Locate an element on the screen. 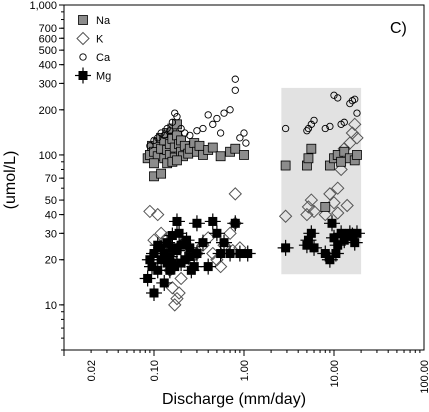  y-tick-label: 1,000 is located at coordinates (43, 6).